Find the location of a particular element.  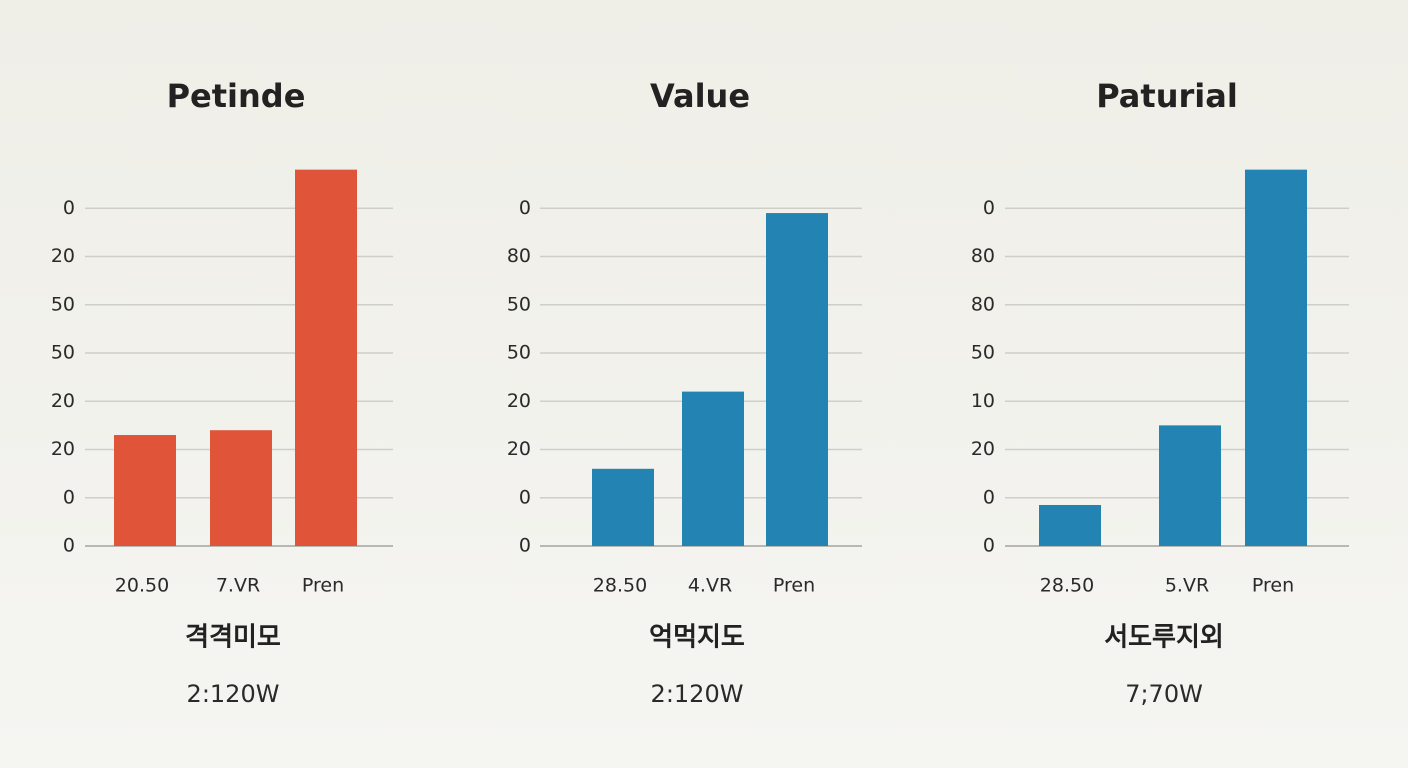

chart-subtitle: 억먹지도 is located at coordinates (697, 638).